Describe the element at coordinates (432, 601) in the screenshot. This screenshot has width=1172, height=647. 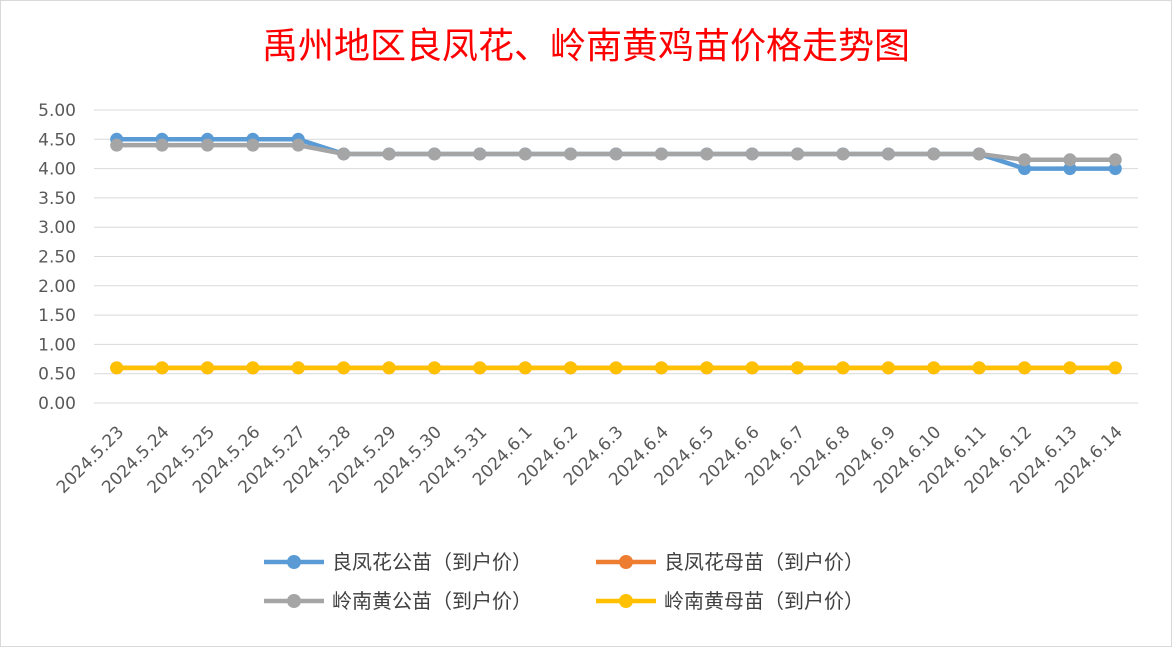
I see `legend-label: 岭南黄公苗（到户价）` at that location.